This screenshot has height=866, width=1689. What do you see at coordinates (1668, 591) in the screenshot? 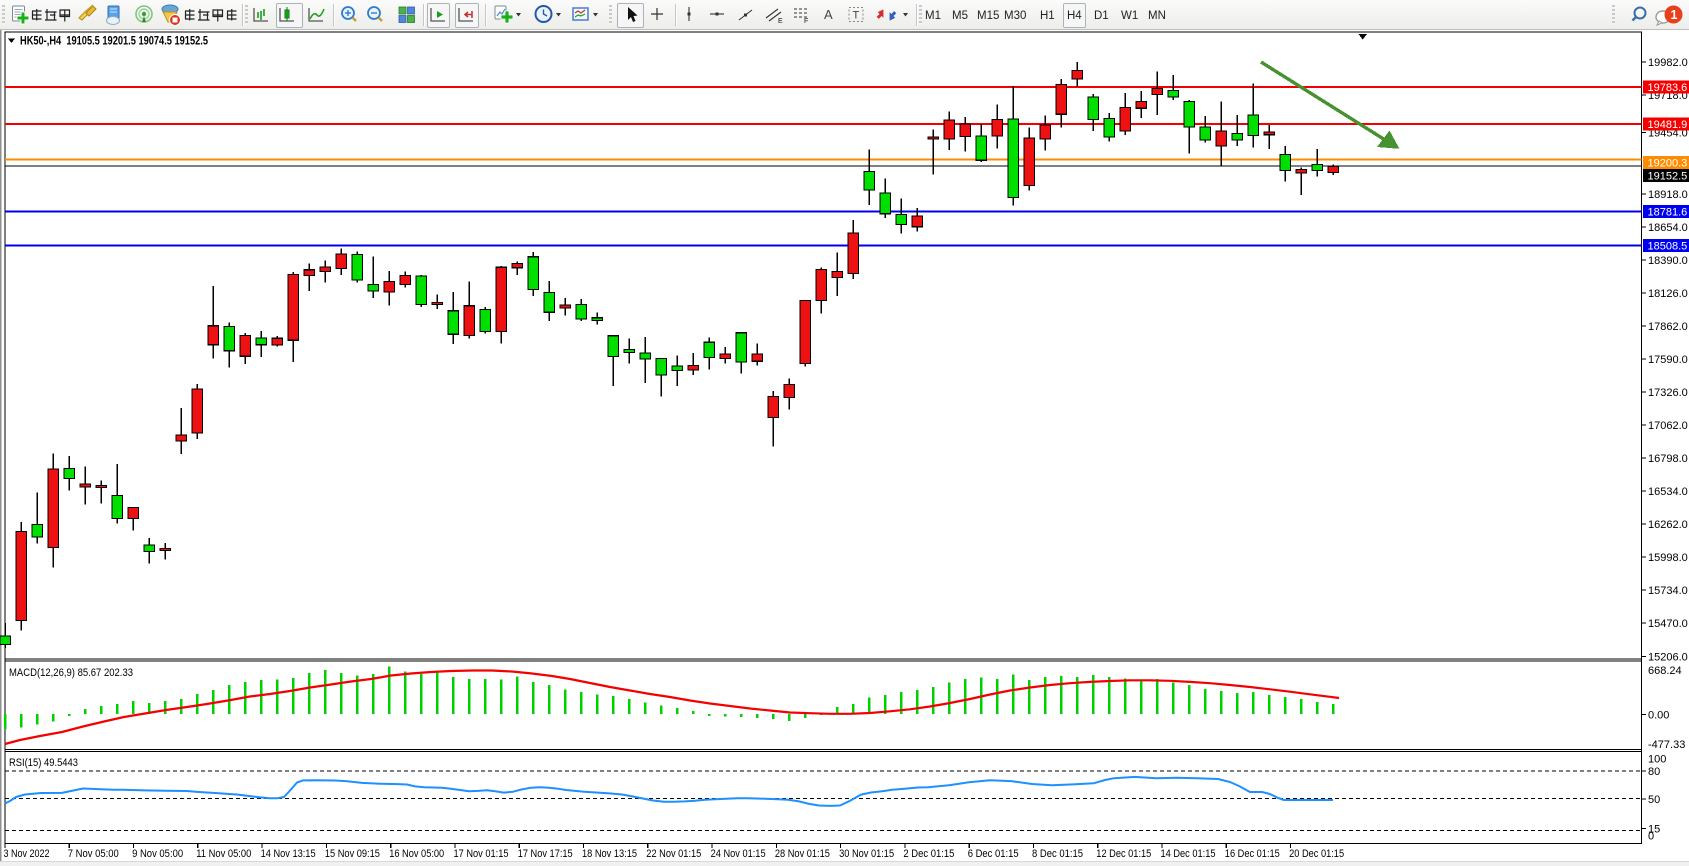
I see `svg-text: 15734.0` at bounding box center [1668, 591].